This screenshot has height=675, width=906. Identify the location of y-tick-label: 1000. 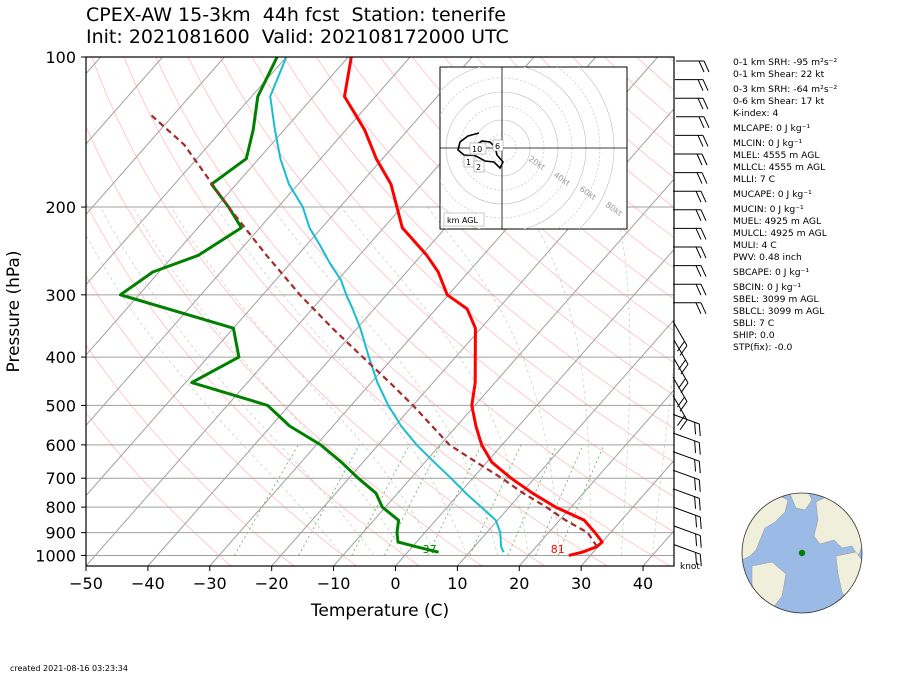
(55, 555).